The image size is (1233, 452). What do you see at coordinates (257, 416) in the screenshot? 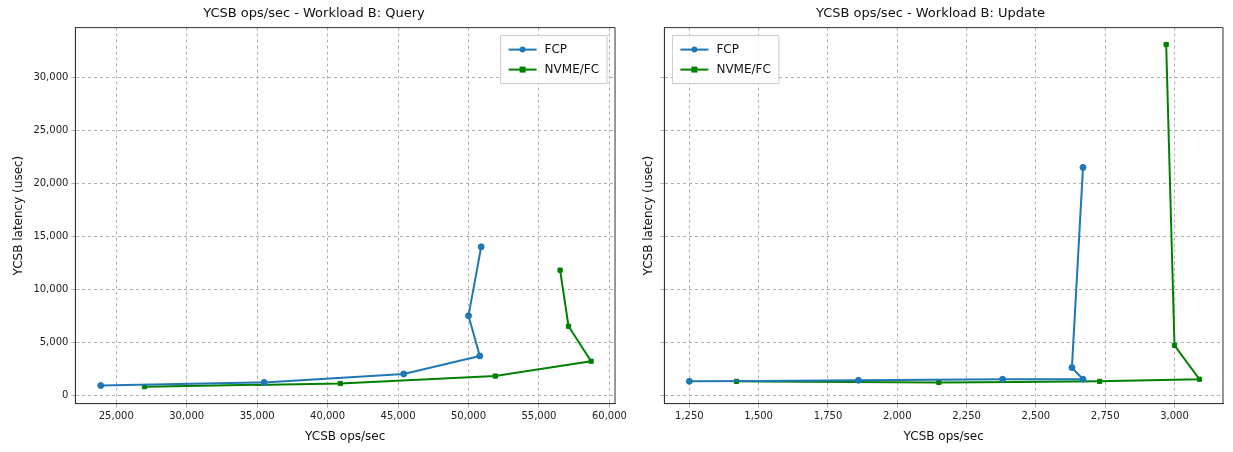
I see `x-tick-label: 35,000` at bounding box center [257, 416].